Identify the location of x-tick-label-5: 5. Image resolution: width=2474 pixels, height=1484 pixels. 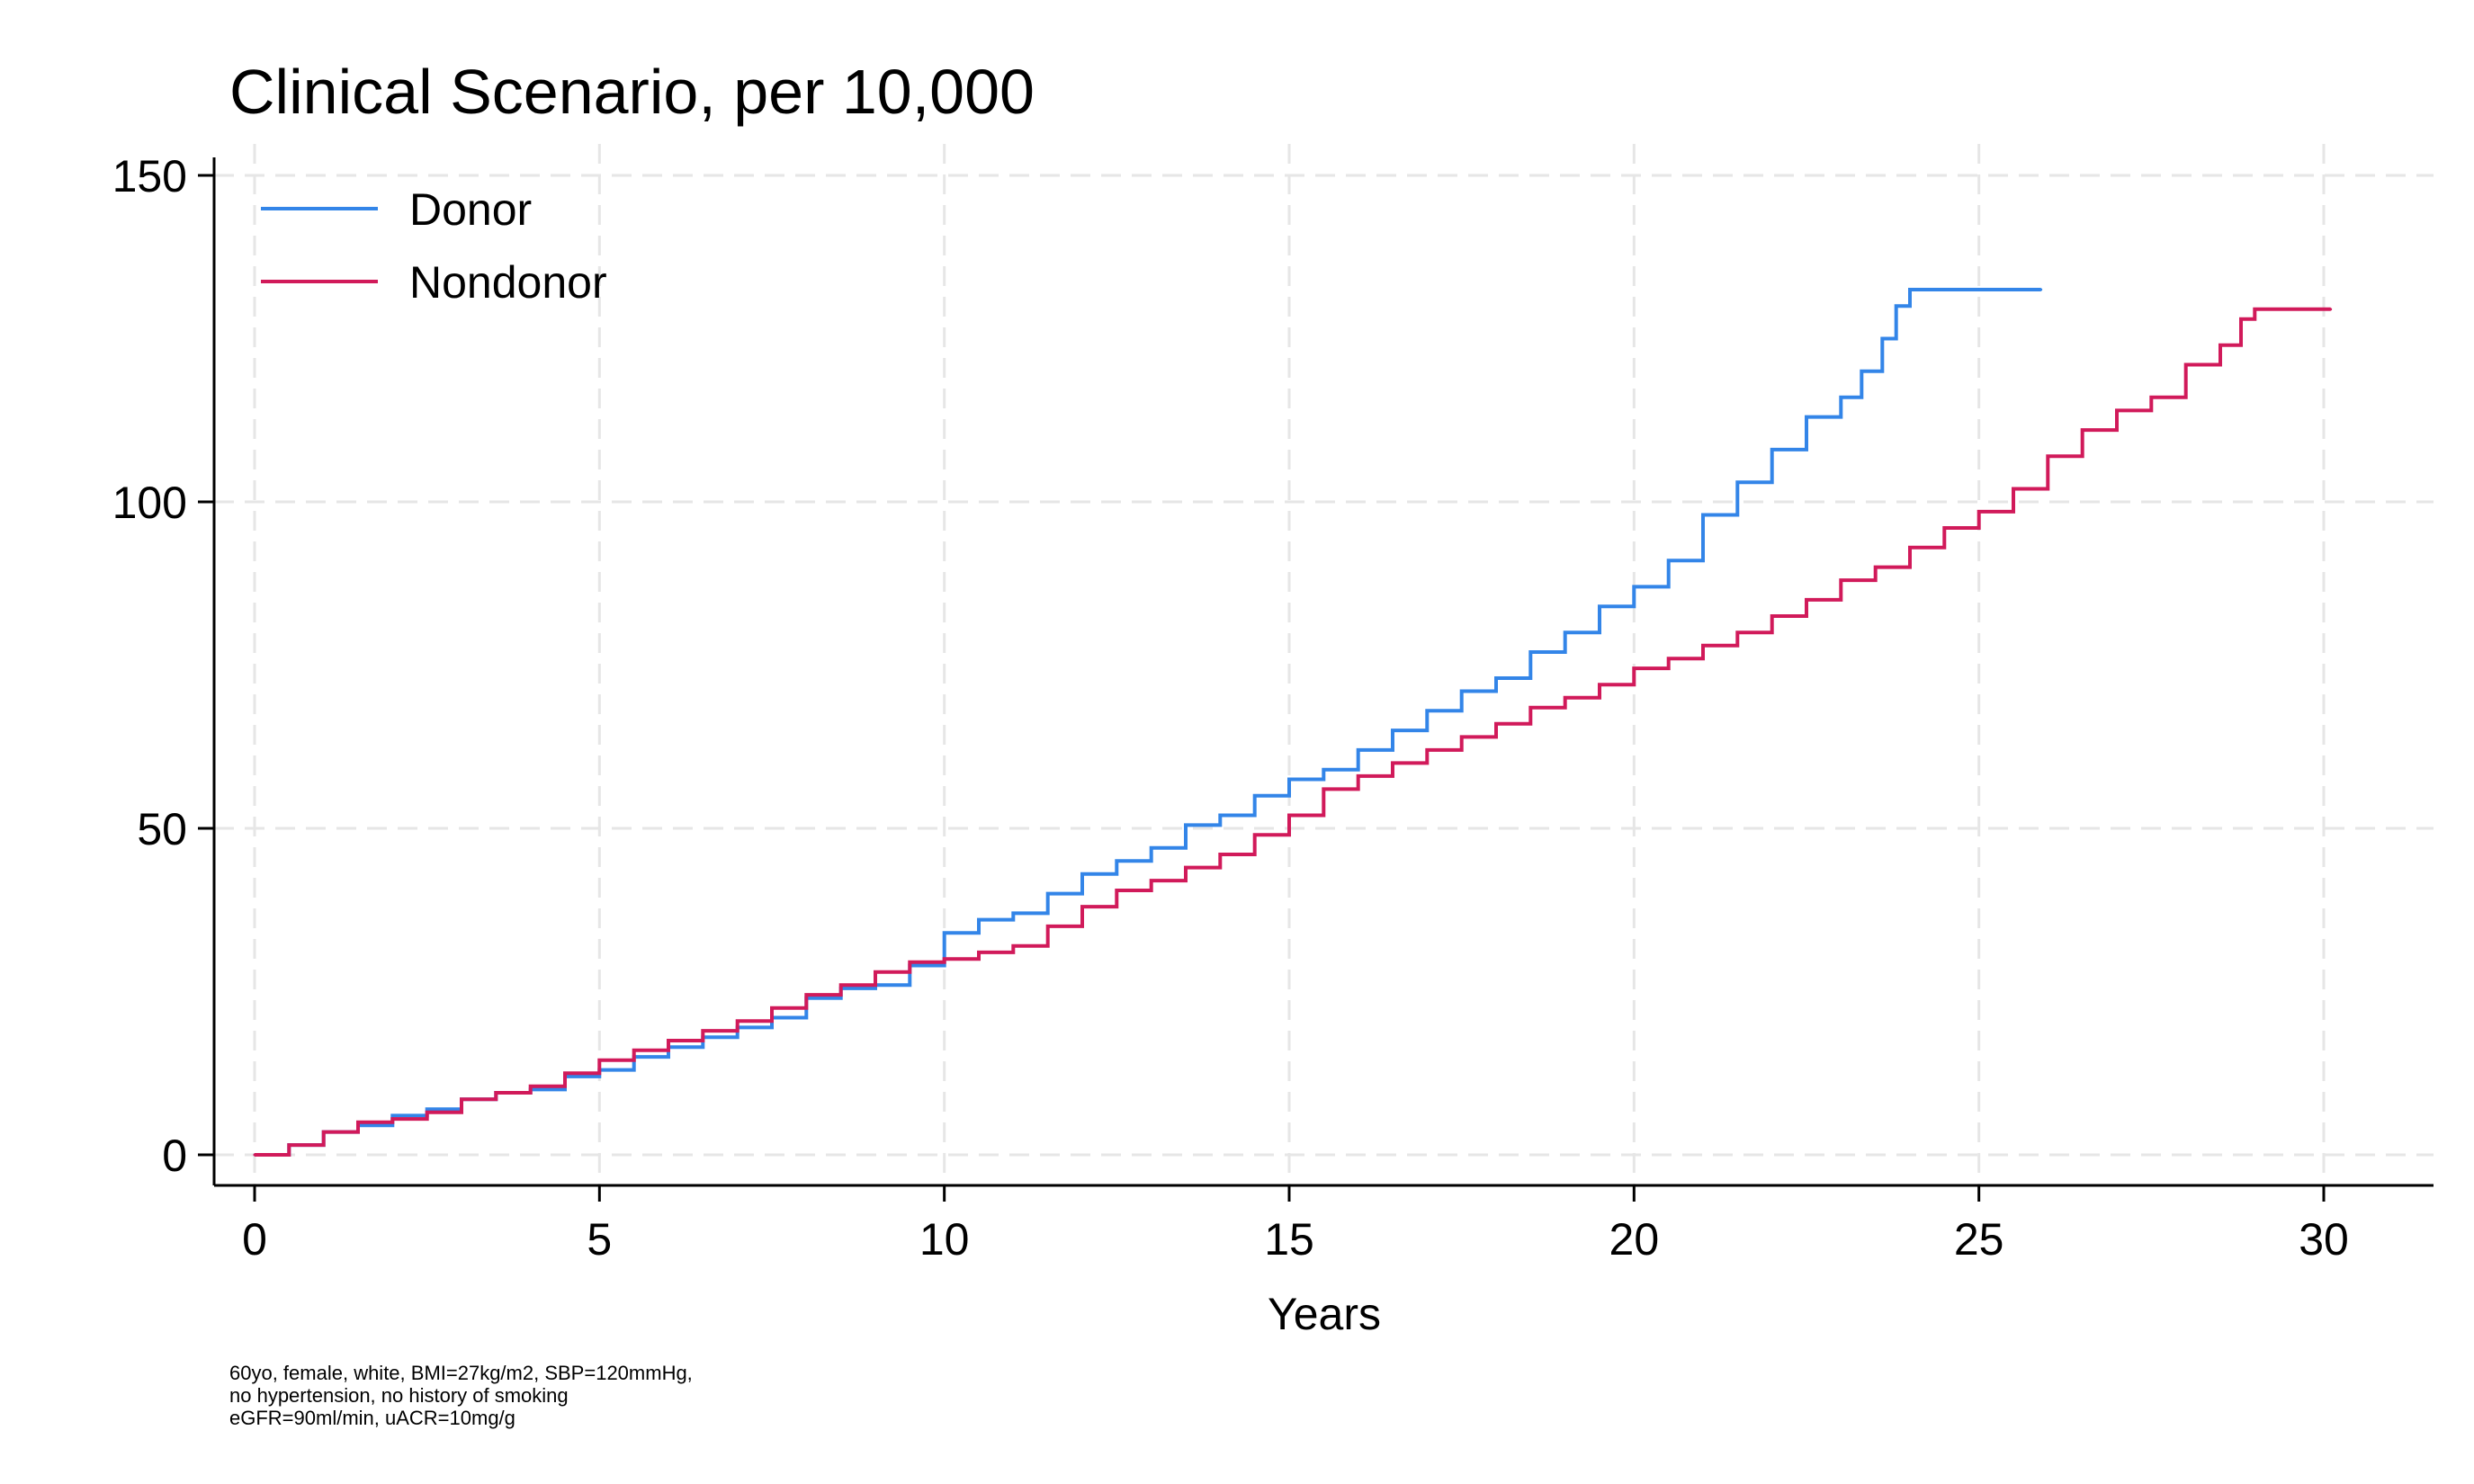
(599, 1239).